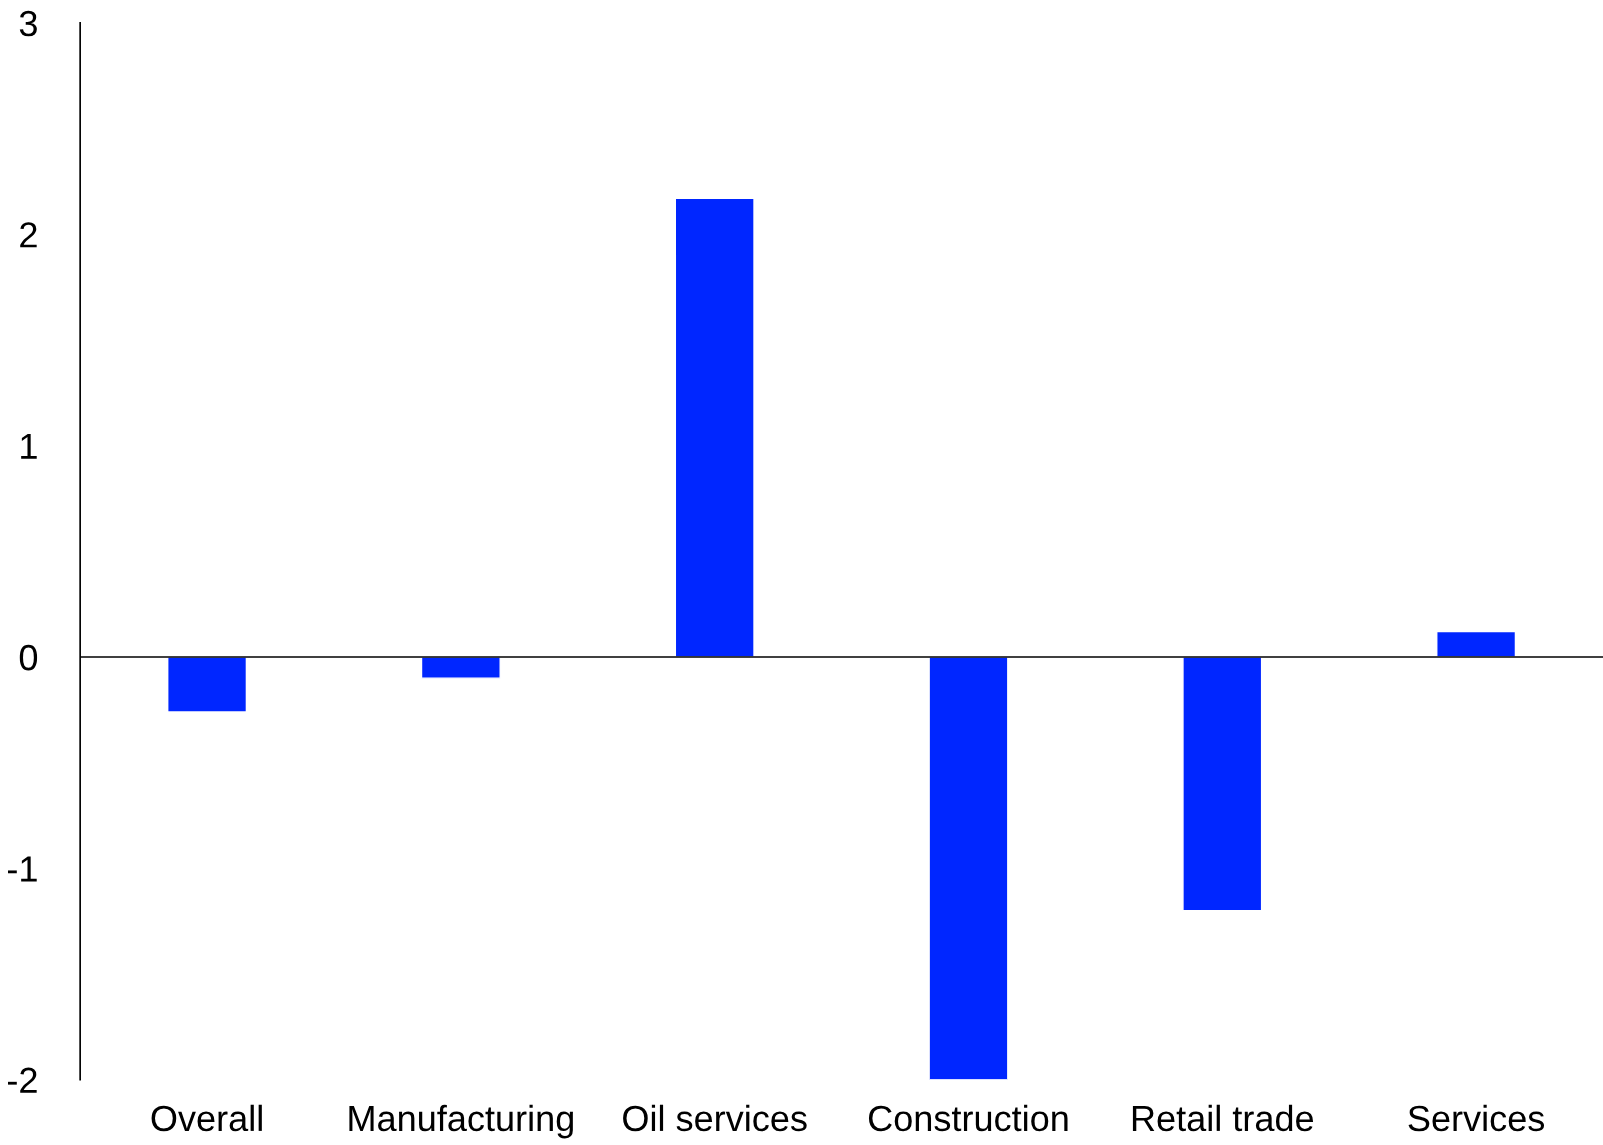  What do you see at coordinates (715, 1118) in the screenshot?
I see `x-tick-label: Oil services` at bounding box center [715, 1118].